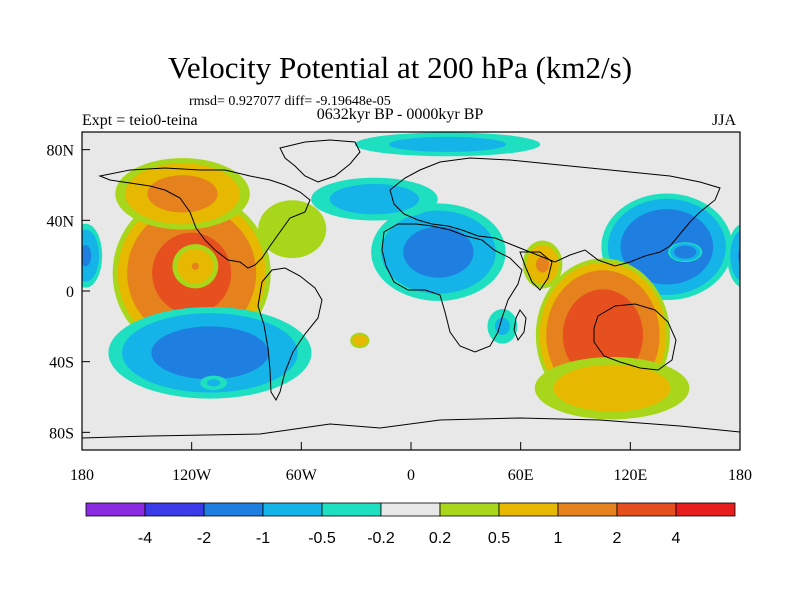 This screenshot has height=600, width=800. I want to click on contour-band-west-pacific-low, so click(667, 247).